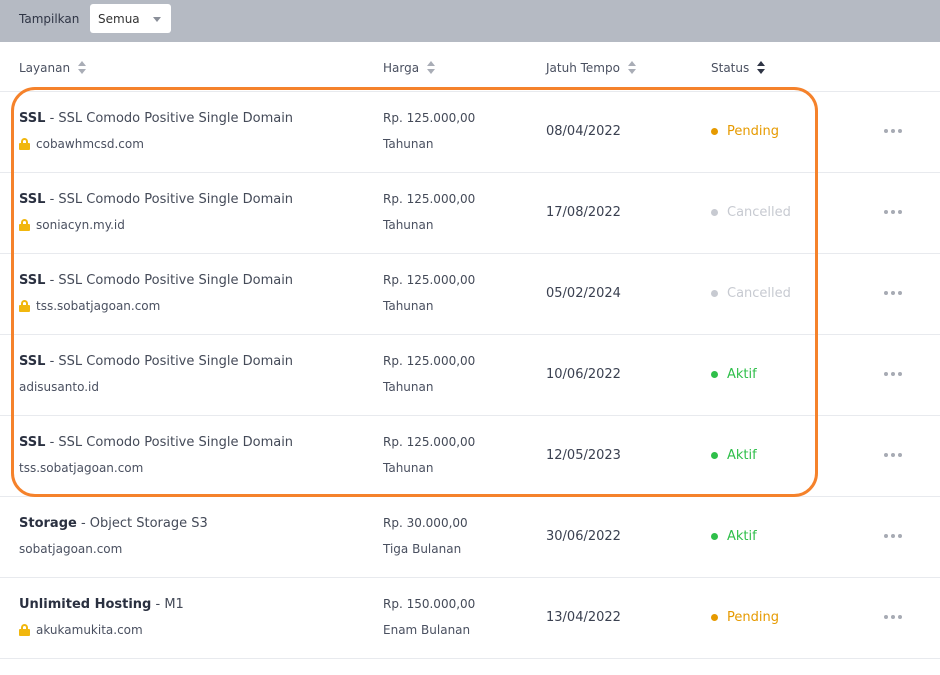 The image size is (940, 675). I want to click on service-domain: cobawhmcsd.com, so click(81, 144).